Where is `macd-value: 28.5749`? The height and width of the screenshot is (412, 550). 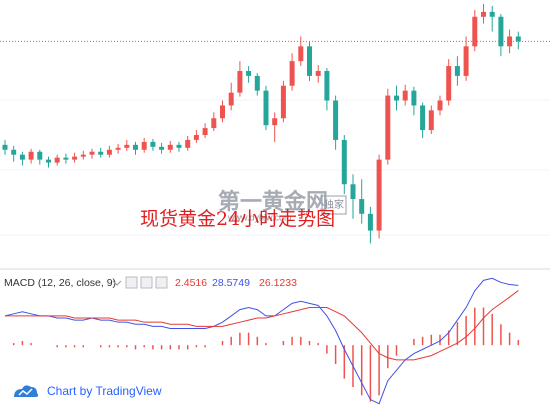
macd-value: 28.5749 is located at coordinates (231, 283).